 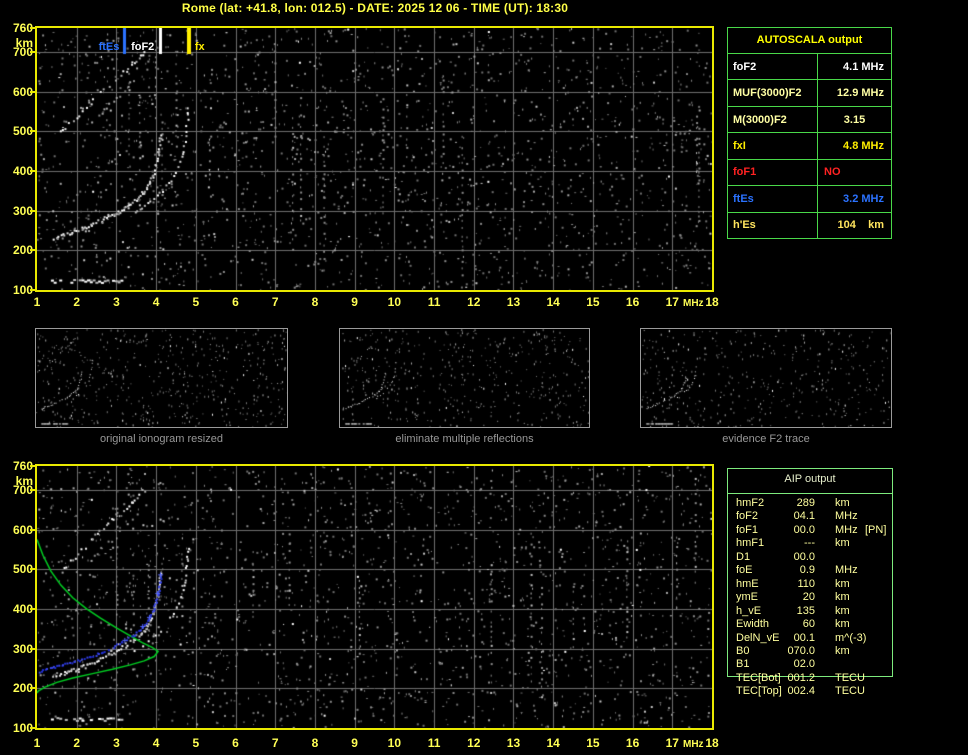 What do you see at coordinates (773, 172) in the screenshot?
I see `autoscala-row-label: foF1` at bounding box center [773, 172].